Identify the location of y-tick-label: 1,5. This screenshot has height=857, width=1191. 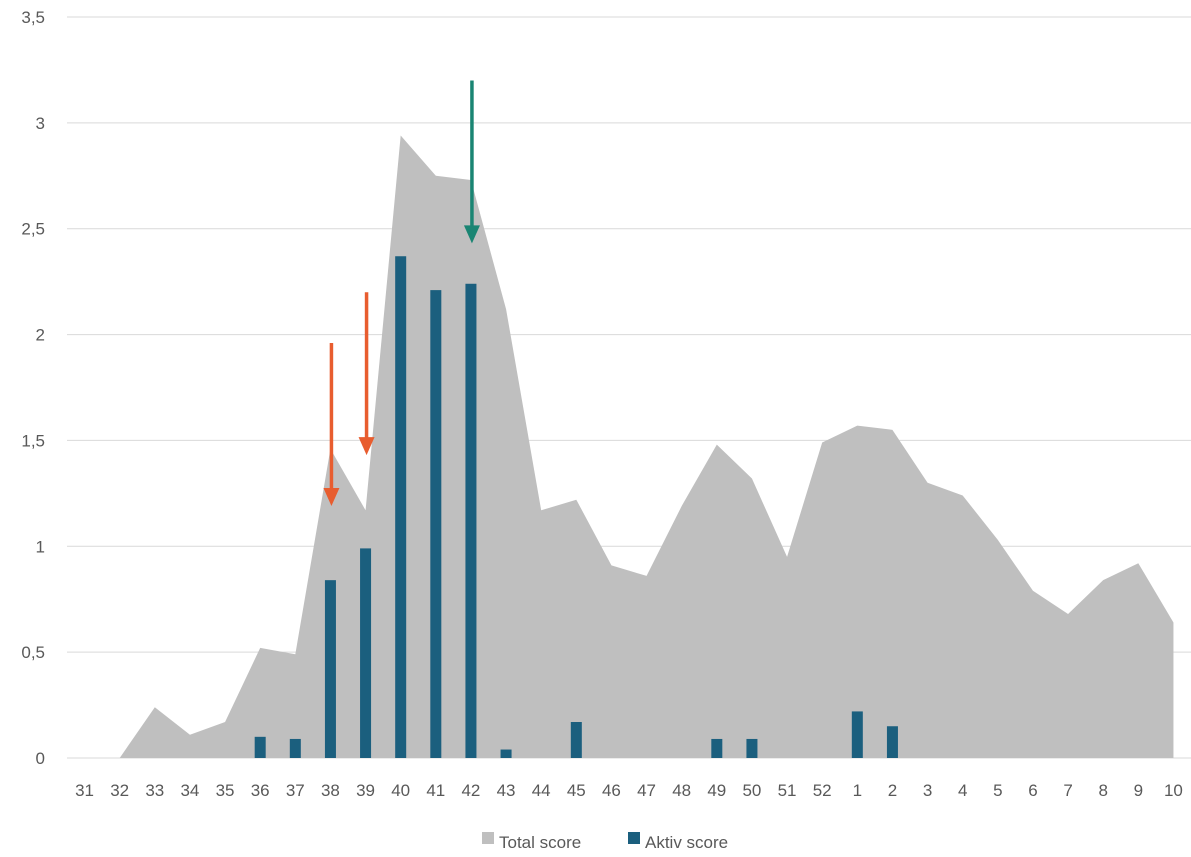
(33, 440).